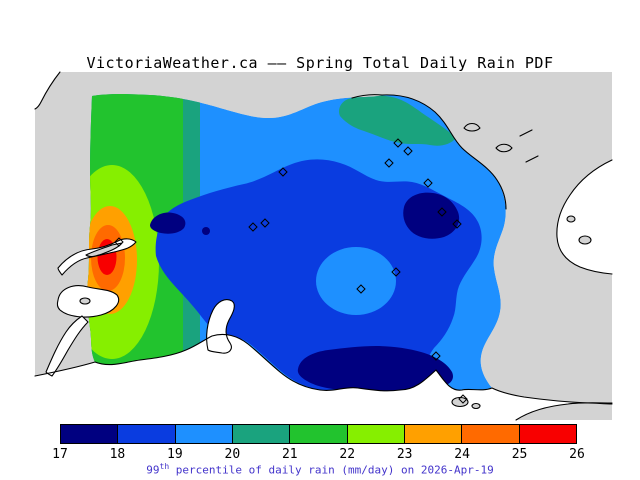 This screenshot has height=480, width=640. Describe the element at coordinates (571, 219) in the screenshot. I see `haro-islet` at that location.